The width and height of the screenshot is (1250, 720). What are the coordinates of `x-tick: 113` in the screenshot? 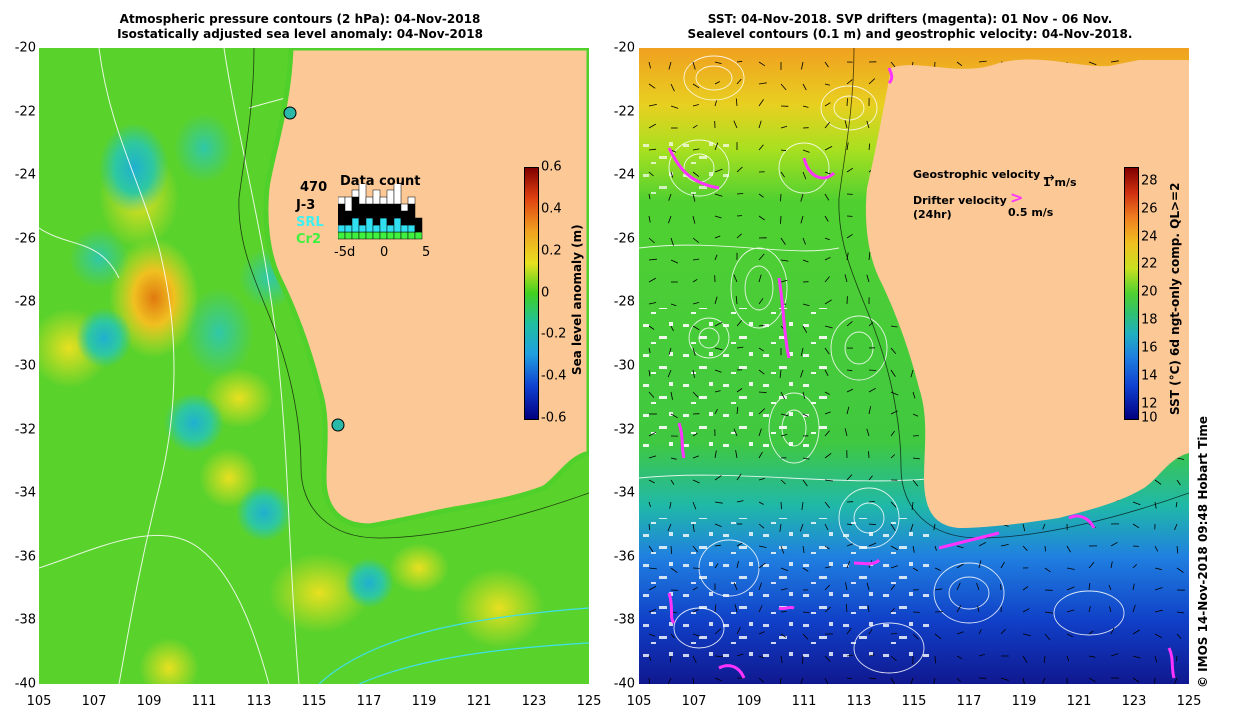 It's located at (859, 701).